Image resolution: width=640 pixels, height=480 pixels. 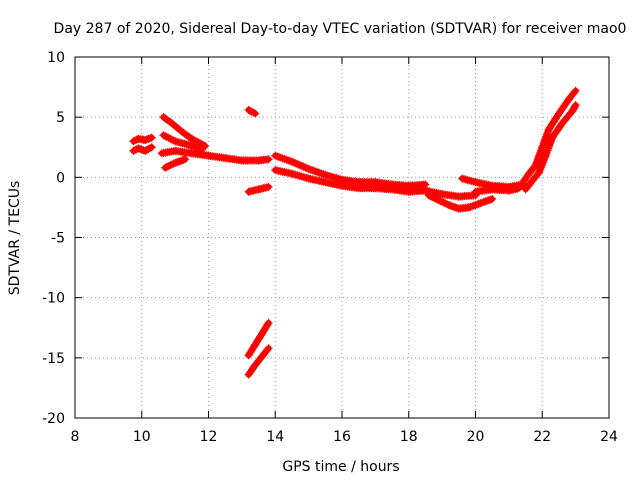 I want to click on x-tick-label: 18, so click(x=409, y=437).